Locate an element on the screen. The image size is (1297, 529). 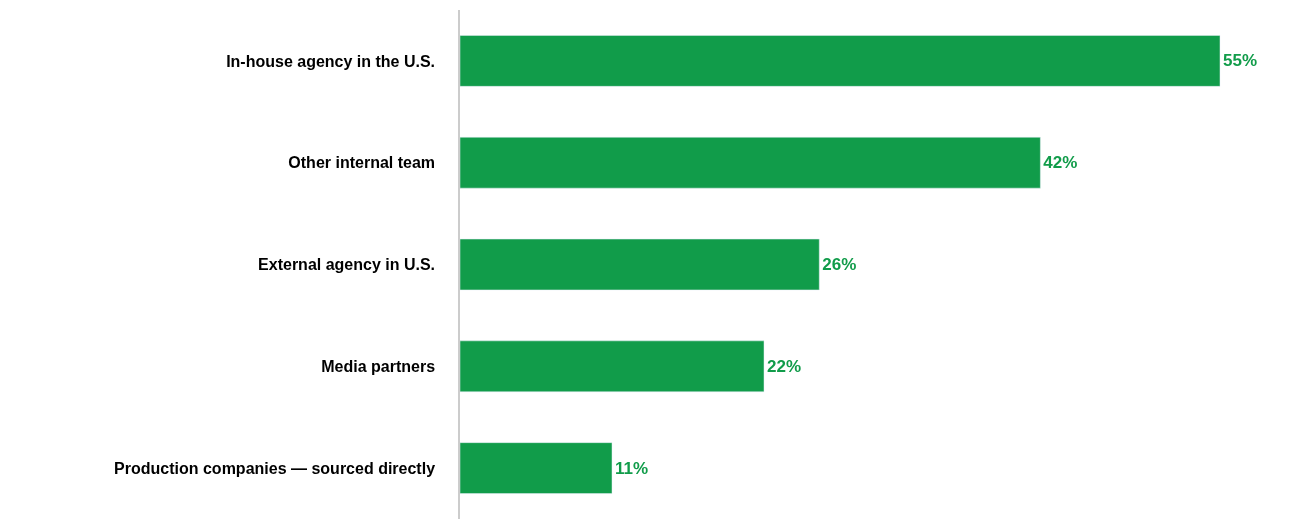
data-label: 26% is located at coordinates (839, 264).